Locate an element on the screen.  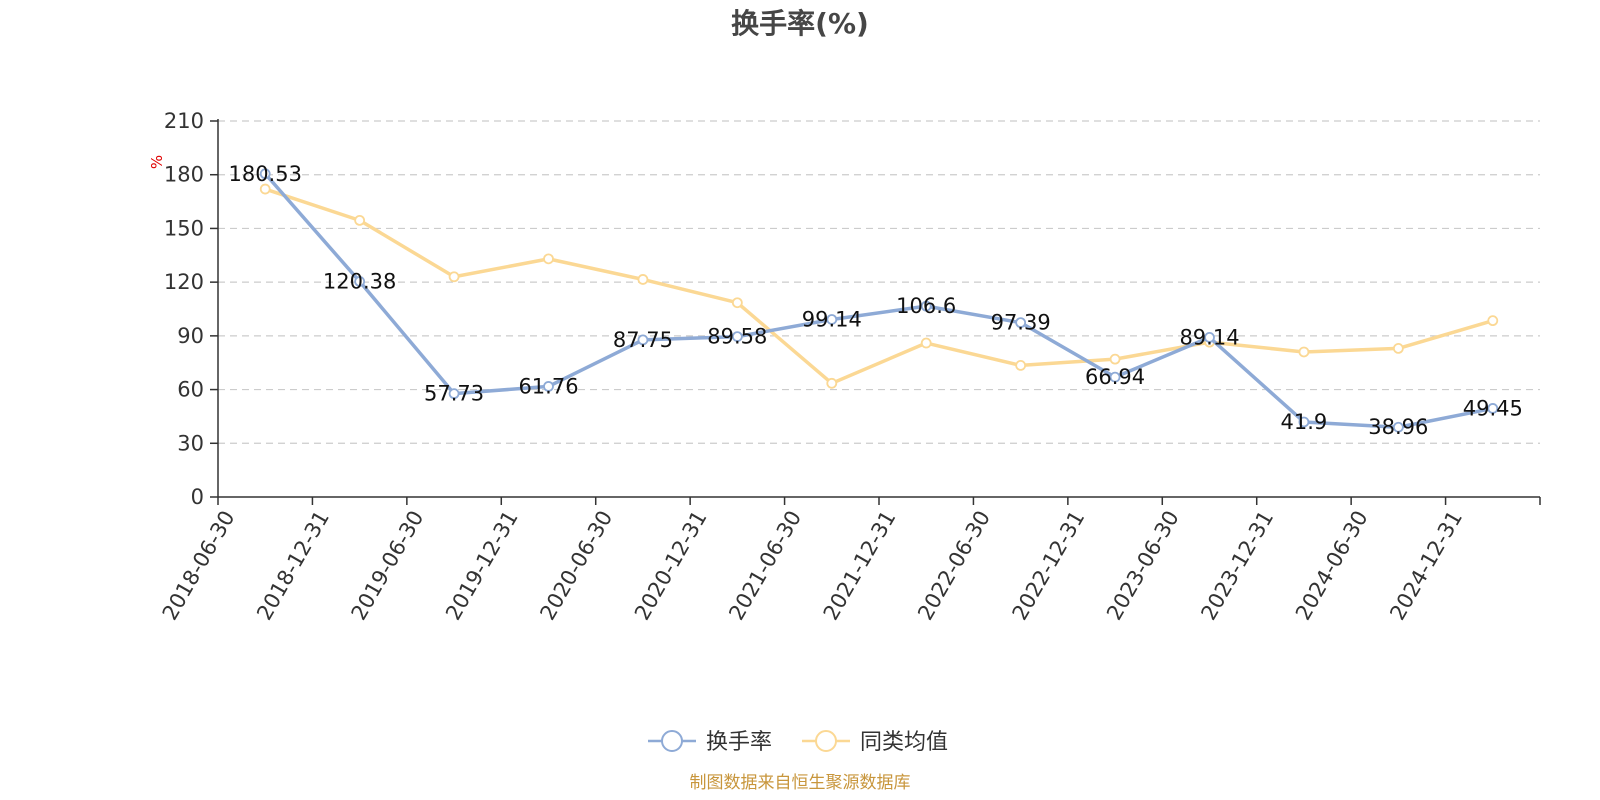
data-label: 66.94 is located at coordinates (1115, 377).